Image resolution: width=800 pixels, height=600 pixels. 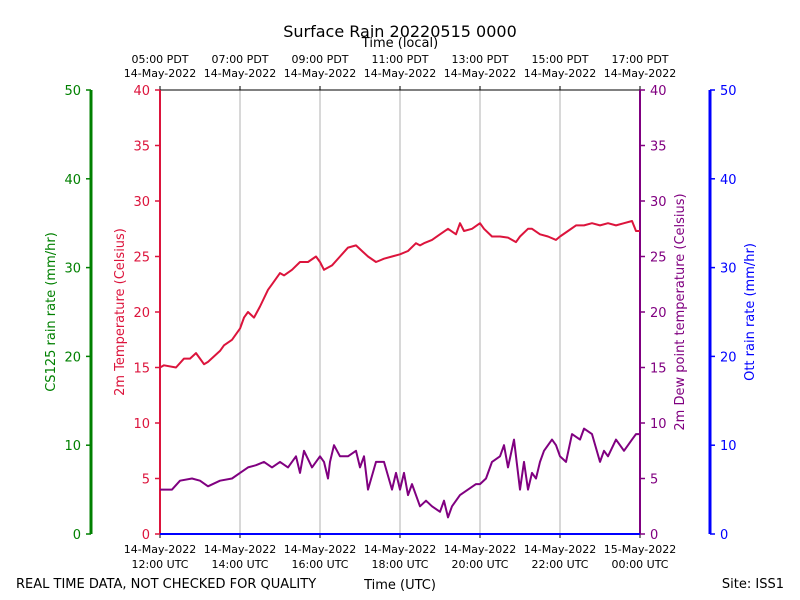 I want to click on quality-note: REAL TIME DATA, NOT CHECKED FOR QUALITY, so click(x=166, y=584).